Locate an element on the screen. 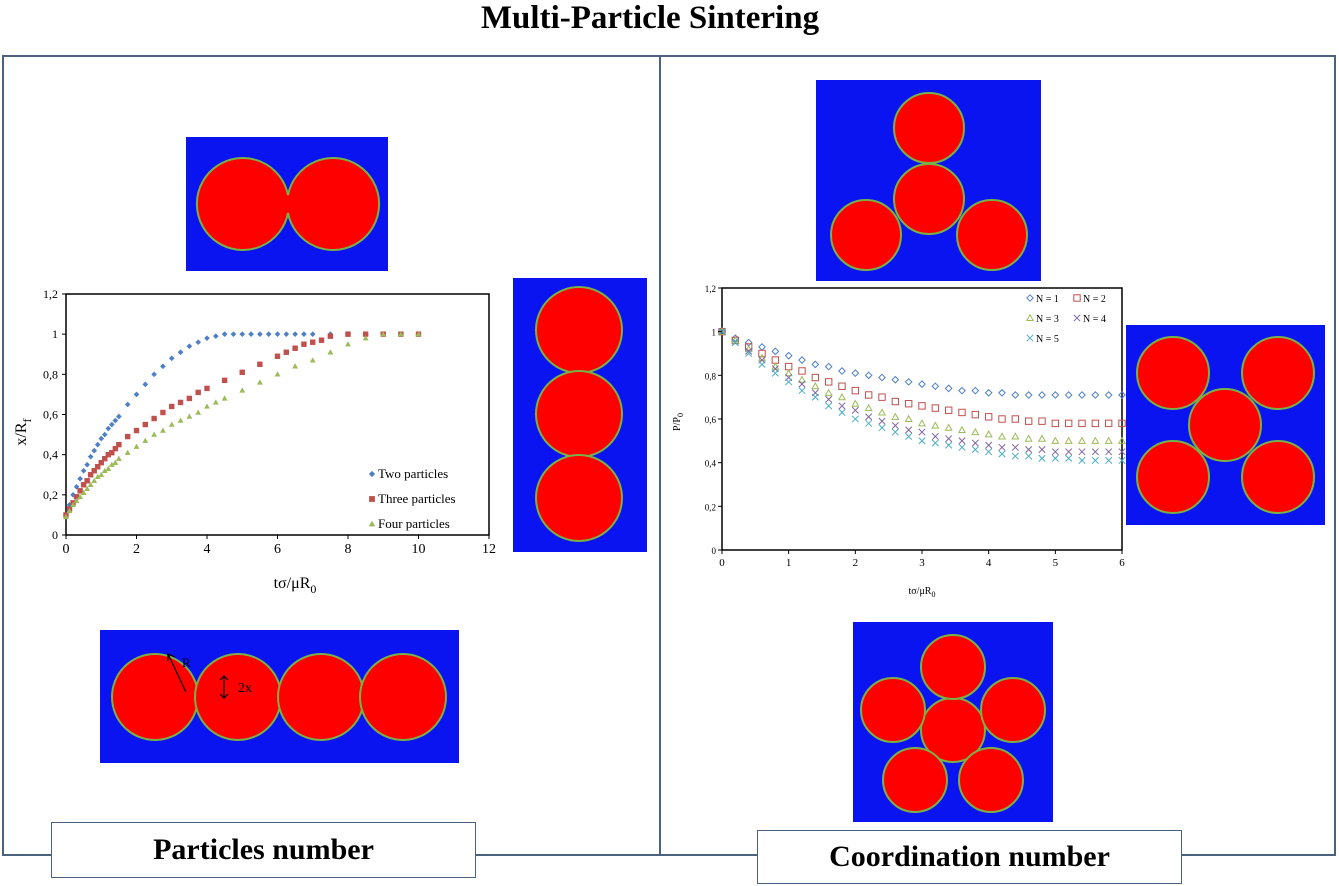 Image resolution: width=1339 pixels, height=886 pixels. radius-label: R is located at coordinates (186, 662).